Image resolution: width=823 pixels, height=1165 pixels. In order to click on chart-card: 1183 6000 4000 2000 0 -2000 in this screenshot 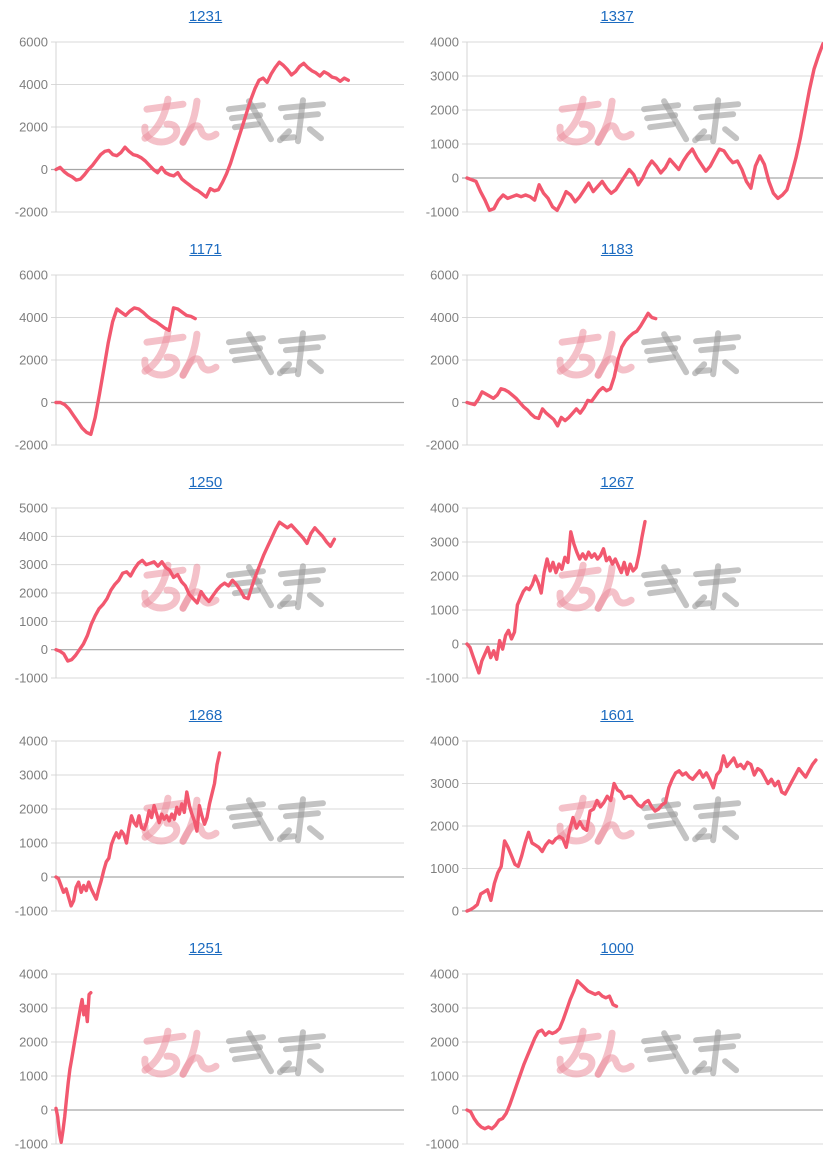, I will do `click(617, 349)`.